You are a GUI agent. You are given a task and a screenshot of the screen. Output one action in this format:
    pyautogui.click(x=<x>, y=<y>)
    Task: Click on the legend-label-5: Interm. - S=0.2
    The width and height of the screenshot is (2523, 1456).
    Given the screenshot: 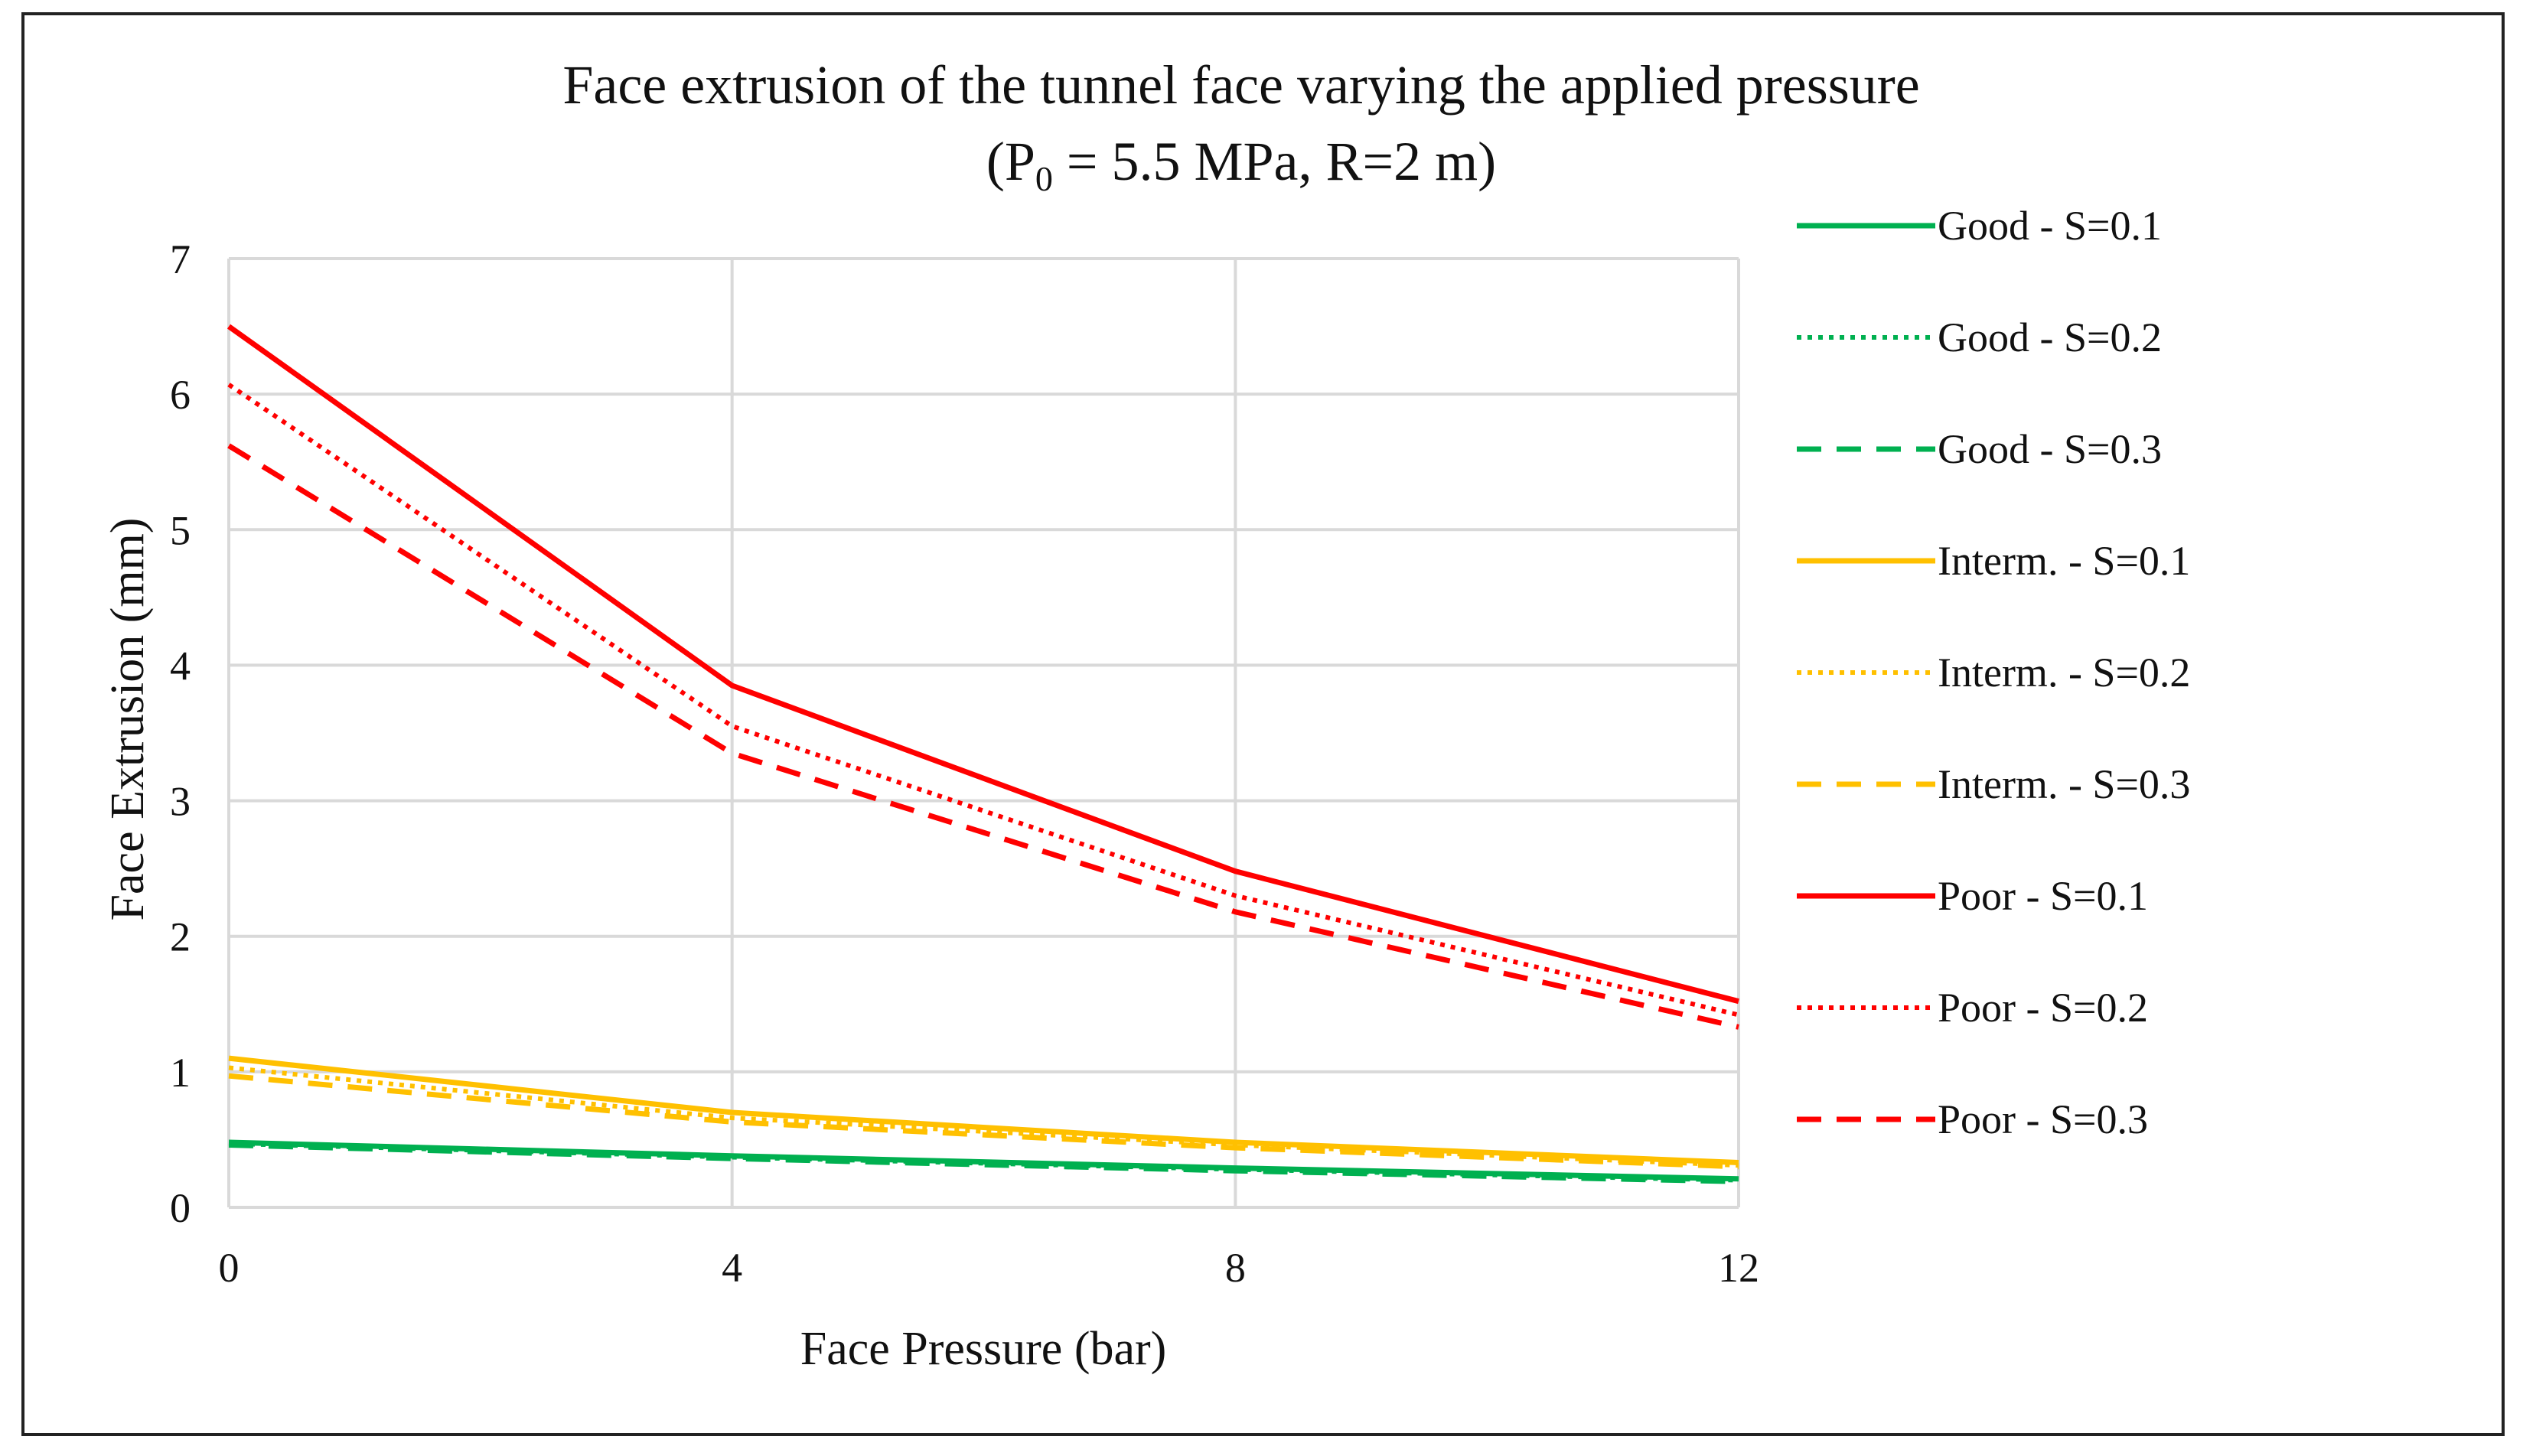 What is the action you would take?
    pyautogui.click(x=2064, y=672)
    